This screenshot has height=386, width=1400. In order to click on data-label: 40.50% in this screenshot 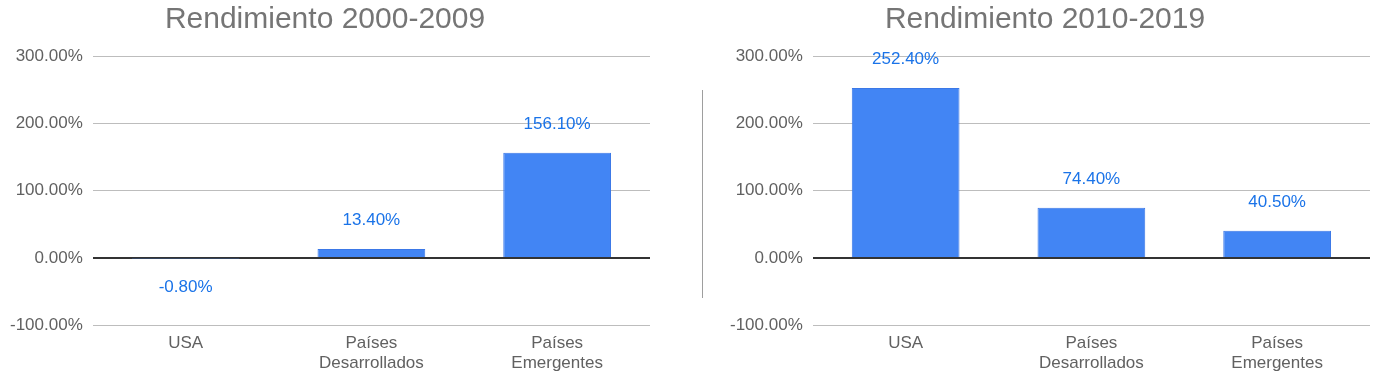, I will do `click(1277, 201)`.